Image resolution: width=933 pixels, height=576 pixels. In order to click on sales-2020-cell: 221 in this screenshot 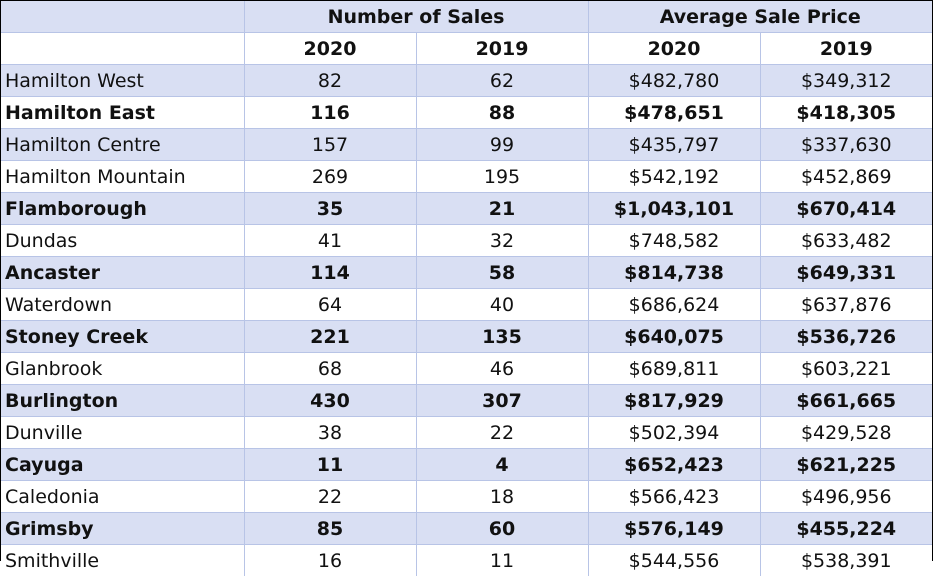, I will do `click(330, 337)`.